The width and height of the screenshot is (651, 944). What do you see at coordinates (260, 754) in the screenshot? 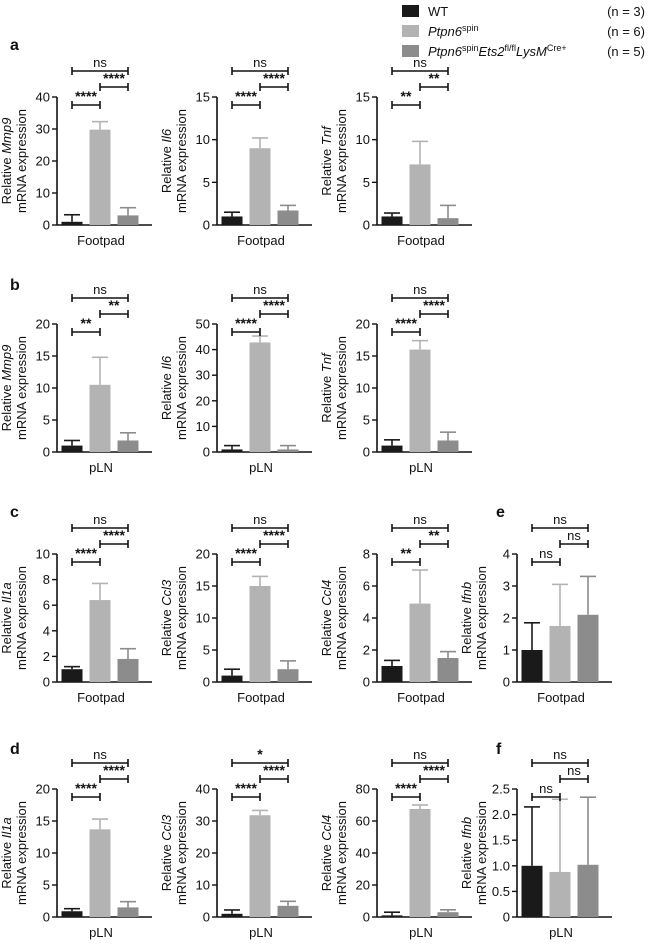
I see `sig-label: *` at bounding box center [260, 754].